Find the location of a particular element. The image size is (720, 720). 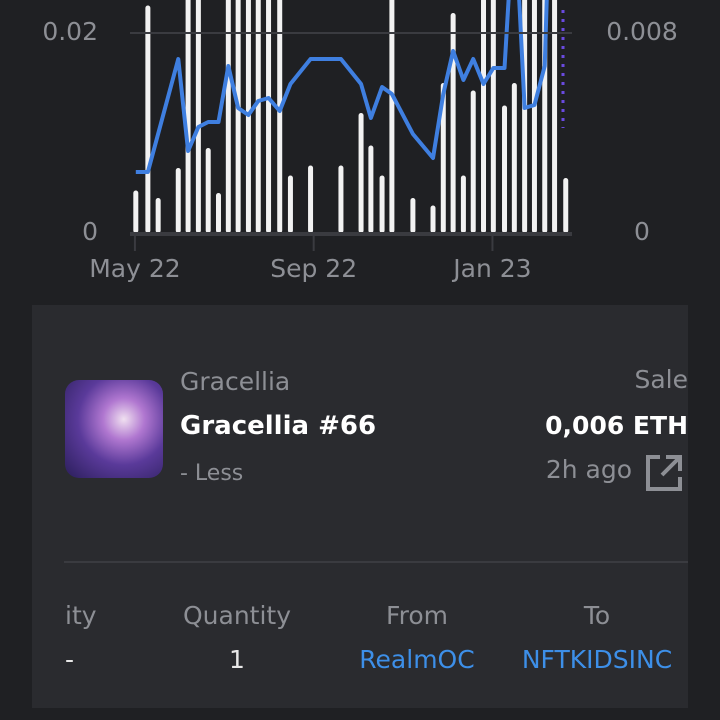

toggle: - Less is located at coordinates (212, 473).